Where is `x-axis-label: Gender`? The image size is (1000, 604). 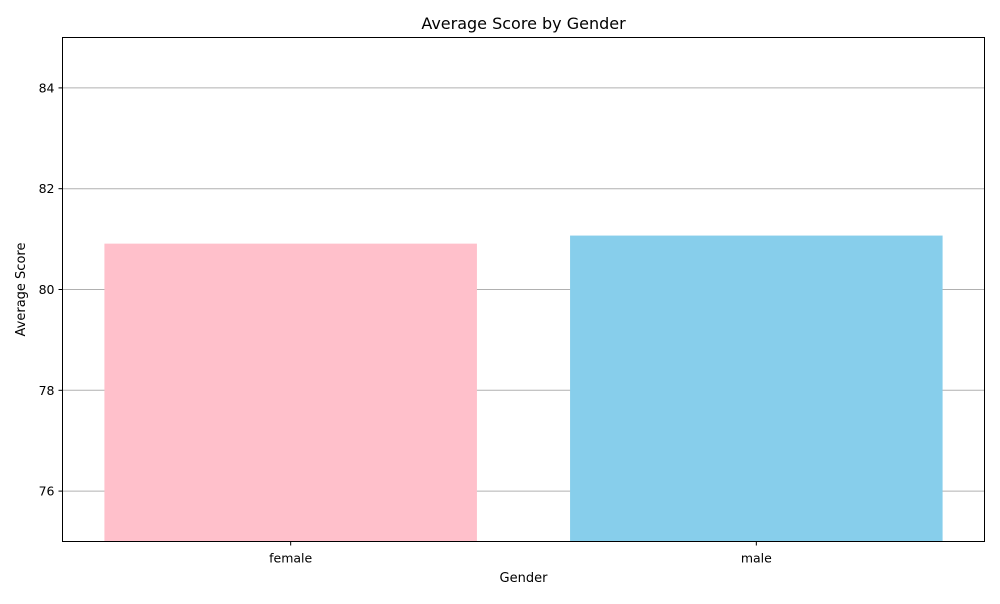 x-axis-label: Gender is located at coordinates (524, 578).